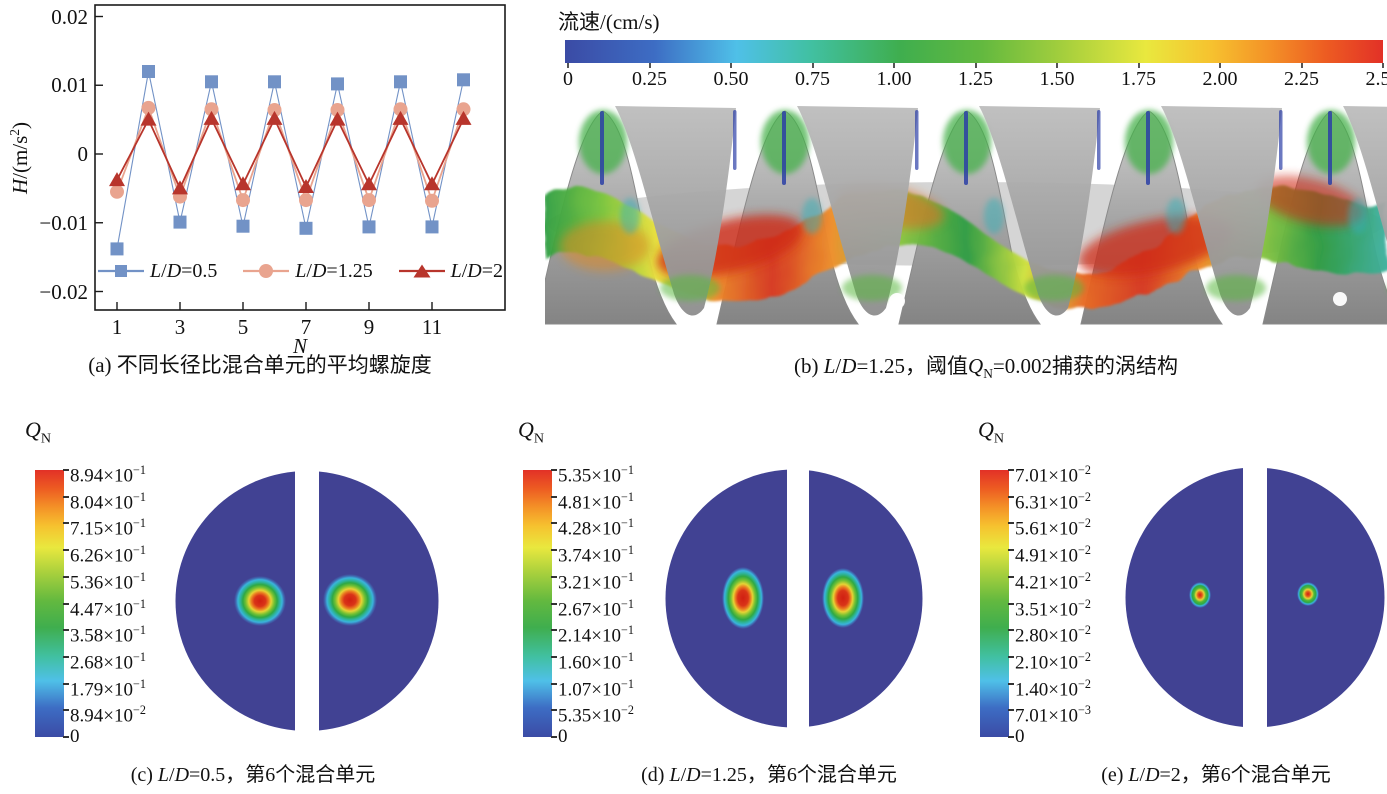  Describe the element at coordinates (476, 270) in the screenshot. I see `legend-label: L/D=2` at that location.